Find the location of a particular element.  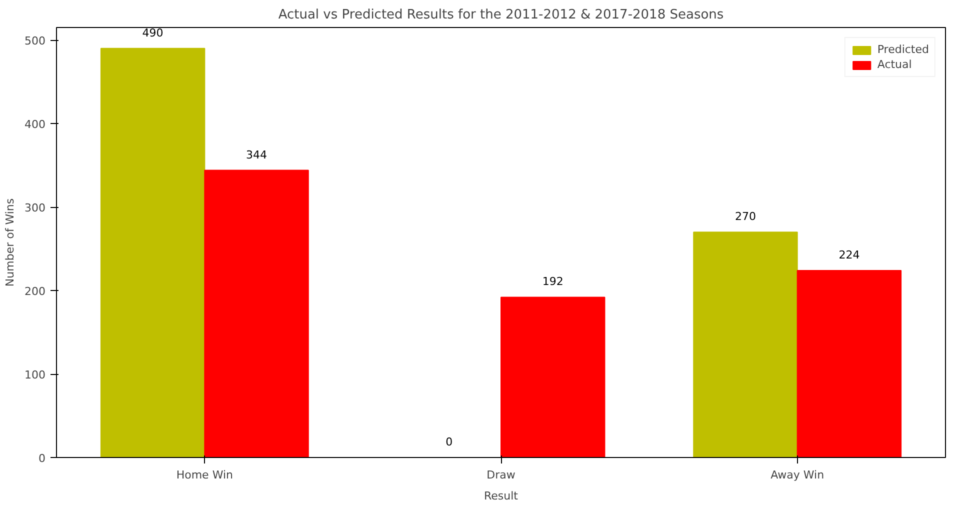

legend-label: Actual is located at coordinates (894, 64).